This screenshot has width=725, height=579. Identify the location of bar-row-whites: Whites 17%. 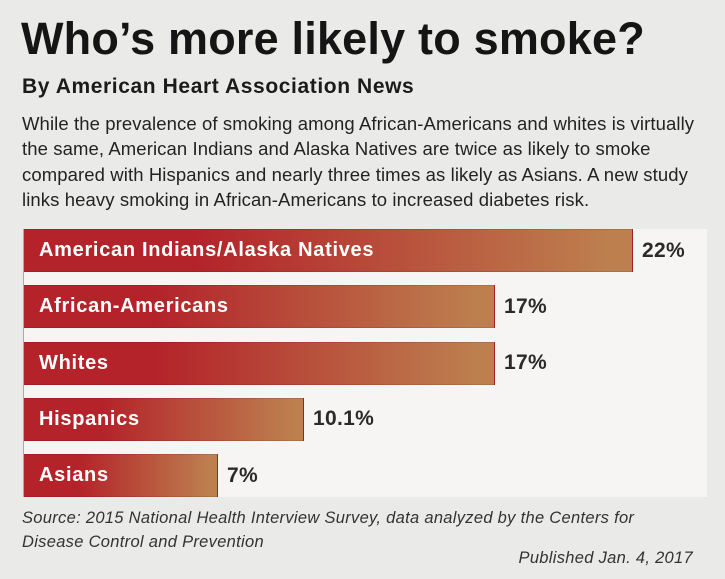
(365, 363).